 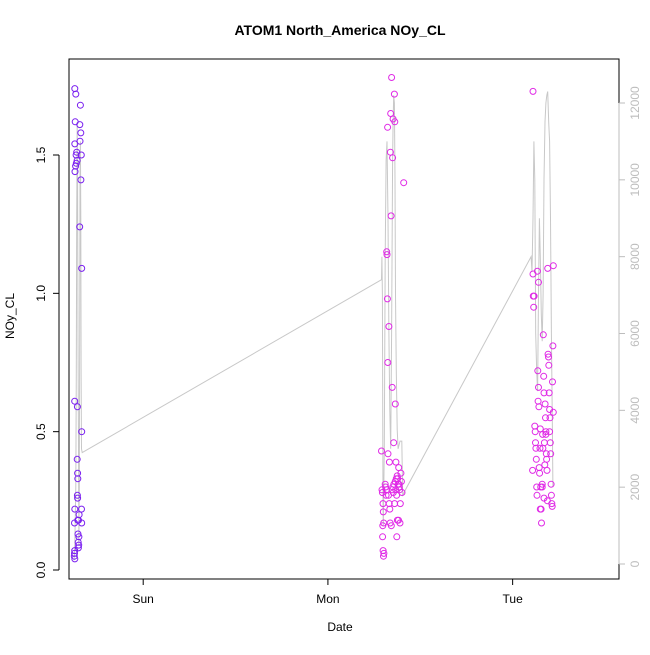 I want to click on y2-tick-label: 12000, so click(x=635, y=103).